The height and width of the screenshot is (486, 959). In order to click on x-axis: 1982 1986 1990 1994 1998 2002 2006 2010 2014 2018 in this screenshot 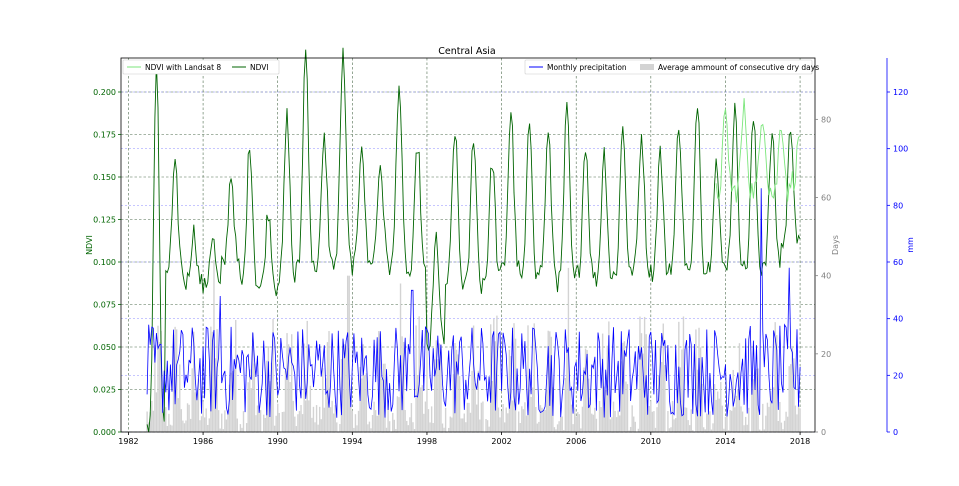, I will do `click(464, 439)`.